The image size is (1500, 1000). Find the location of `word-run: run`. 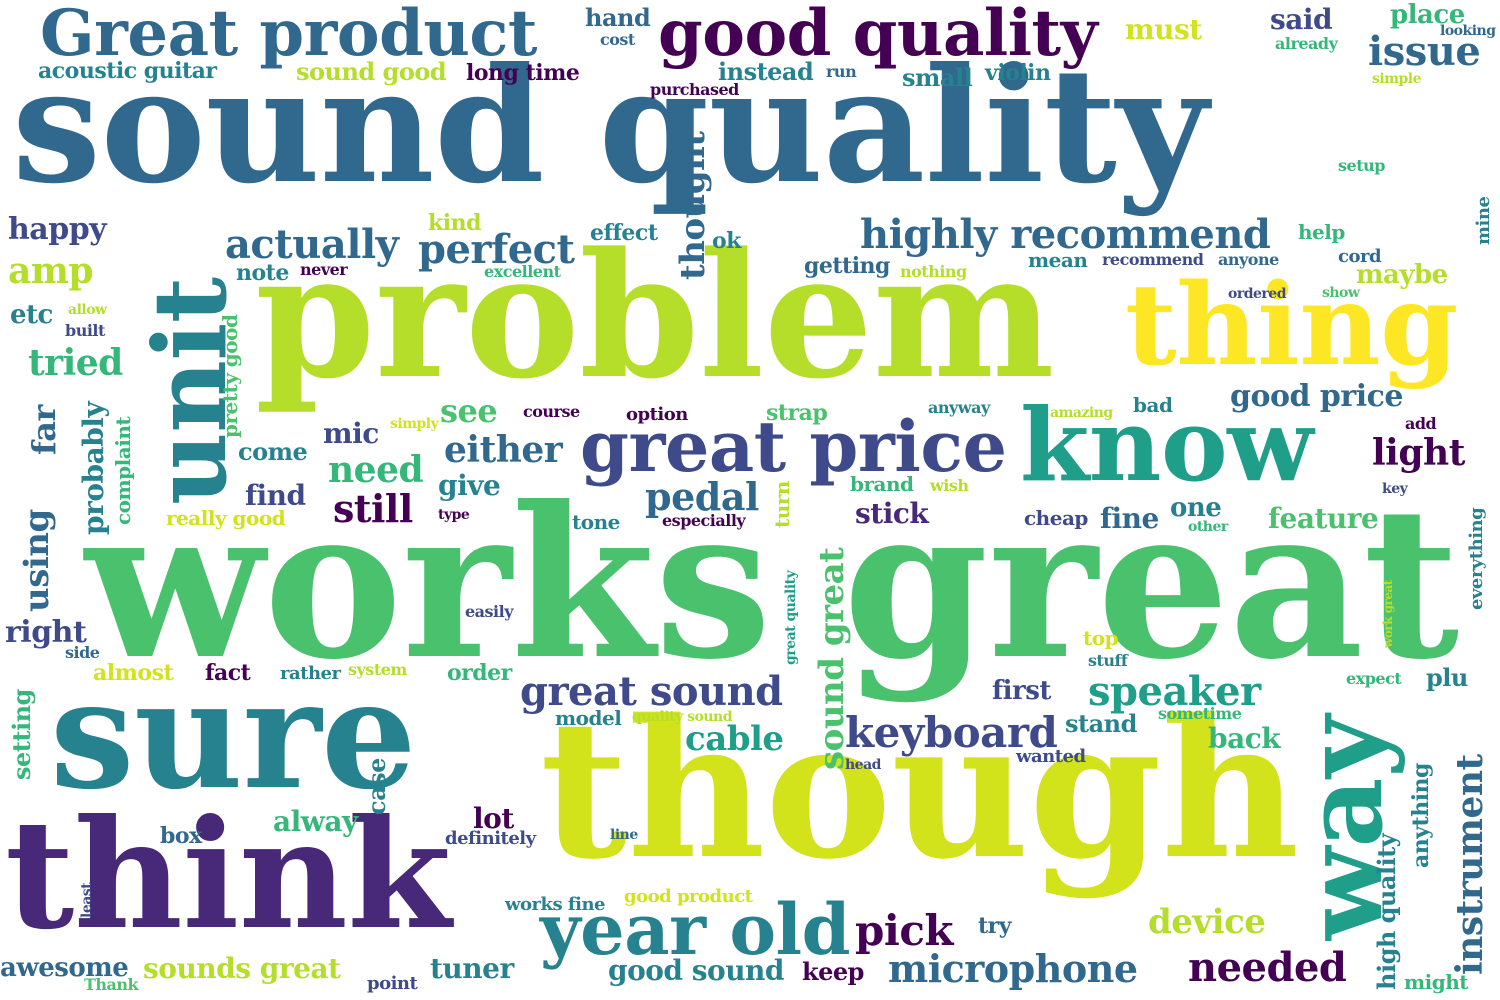

word-run: run is located at coordinates (841, 71).